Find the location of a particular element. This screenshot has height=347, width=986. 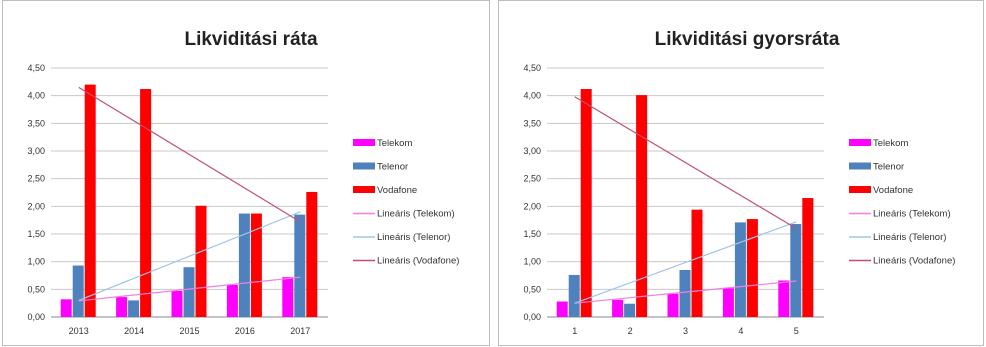

x-tick-label: 4 is located at coordinates (740, 331).